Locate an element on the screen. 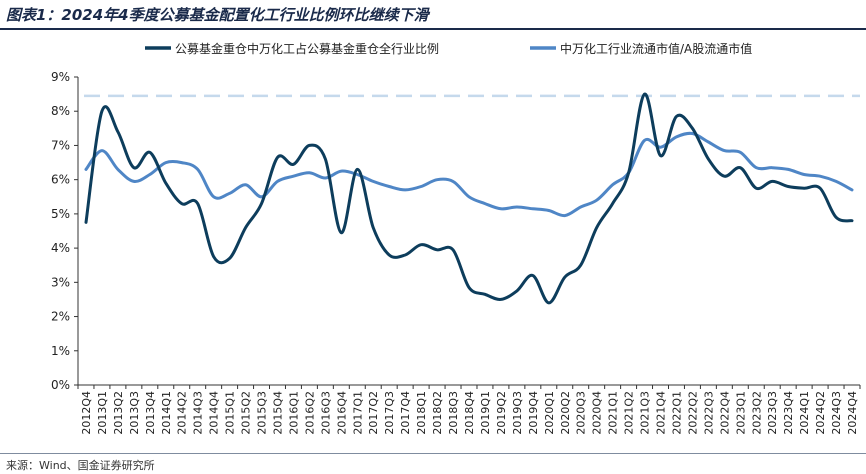  x-tick-label: 2022Q3 is located at coordinates (708, 413).